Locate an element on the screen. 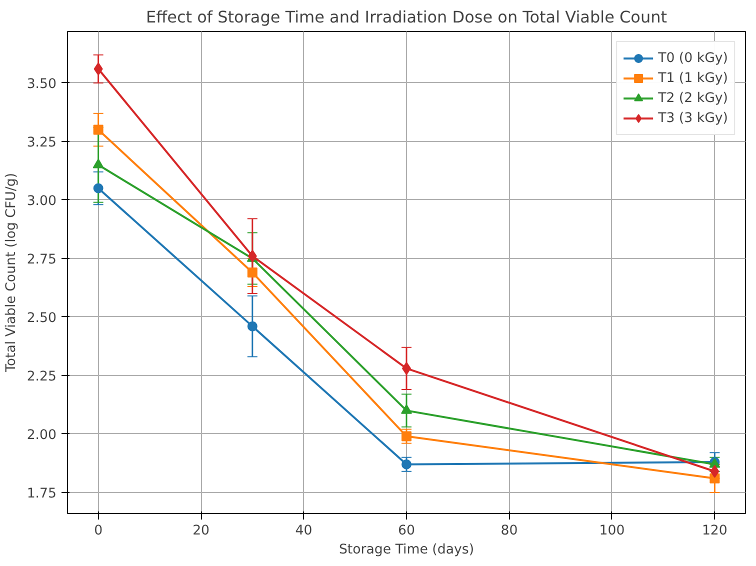  y-tick-label: 2.00 is located at coordinates (41, 435).